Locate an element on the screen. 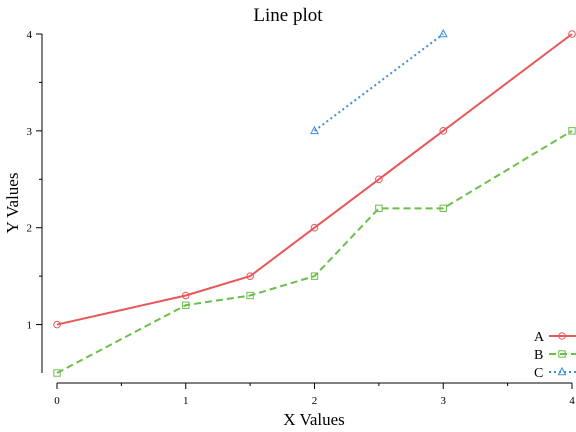 This screenshot has height=432, width=576. chart-title: Line plot is located at coordinates (288, 15).